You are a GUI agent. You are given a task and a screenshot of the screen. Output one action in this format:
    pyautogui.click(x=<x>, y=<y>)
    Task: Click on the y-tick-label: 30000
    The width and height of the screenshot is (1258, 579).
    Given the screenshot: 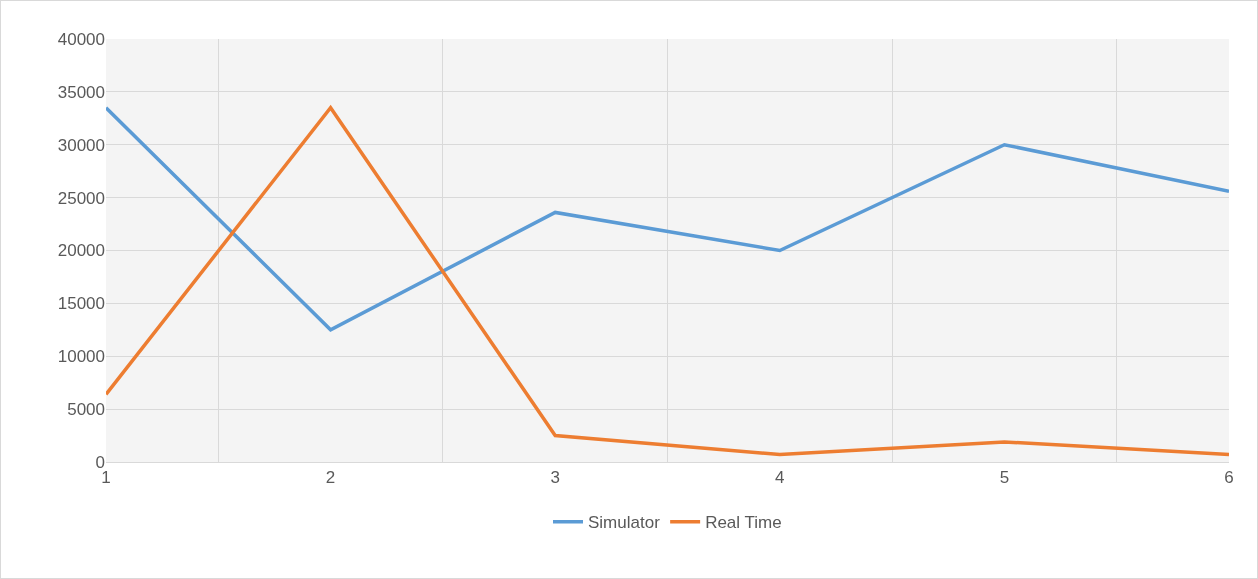 What is the action you would take?
    pyautogui.click(x=81, y=145)
    